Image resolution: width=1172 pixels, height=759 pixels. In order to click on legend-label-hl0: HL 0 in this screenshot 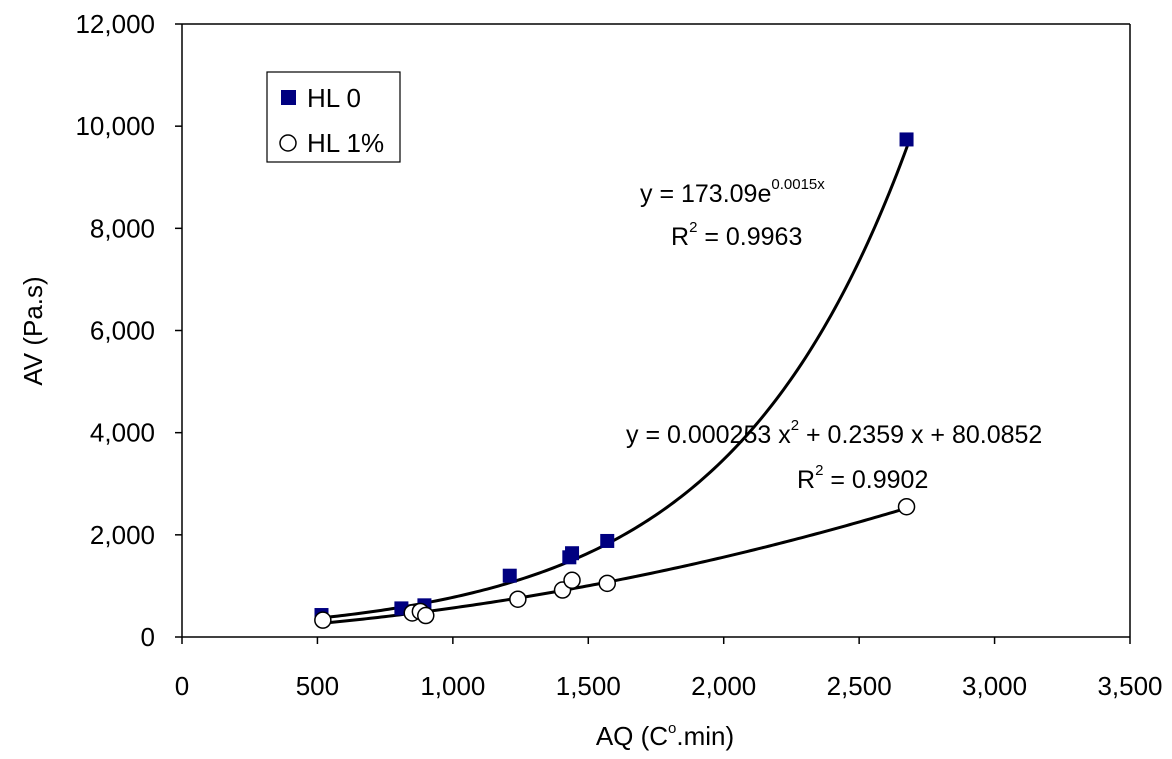, I will do `click(334, 98)`.